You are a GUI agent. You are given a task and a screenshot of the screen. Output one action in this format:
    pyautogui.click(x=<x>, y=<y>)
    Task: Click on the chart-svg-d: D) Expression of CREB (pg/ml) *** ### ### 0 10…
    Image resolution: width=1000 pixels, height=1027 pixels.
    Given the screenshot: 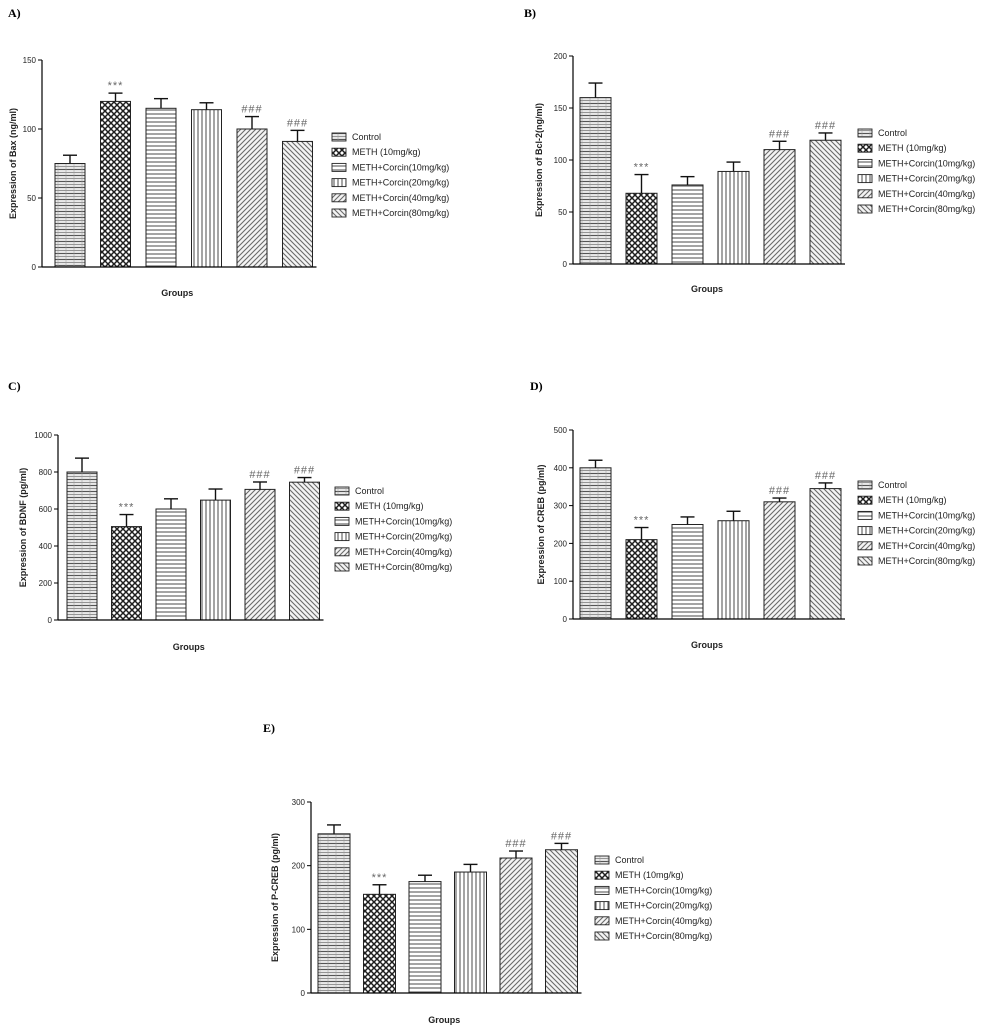 What is the action you would take?
    pyautogui.click(x=752, y=514)
    